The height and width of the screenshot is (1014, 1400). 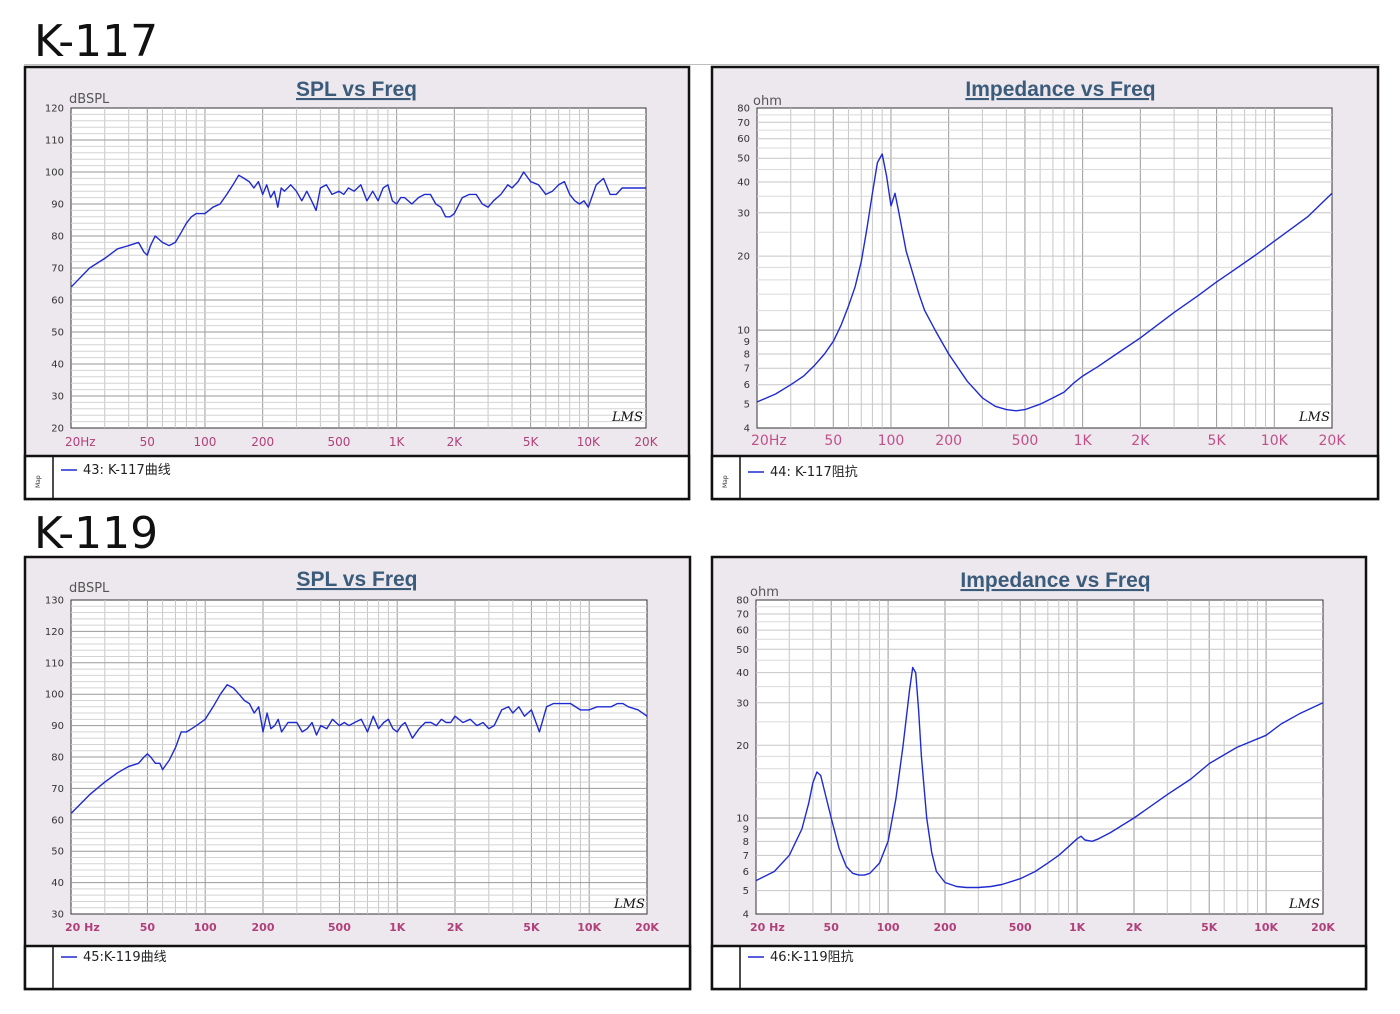 I want to click on y-tick-label: 9, so click(x=747, y=342).